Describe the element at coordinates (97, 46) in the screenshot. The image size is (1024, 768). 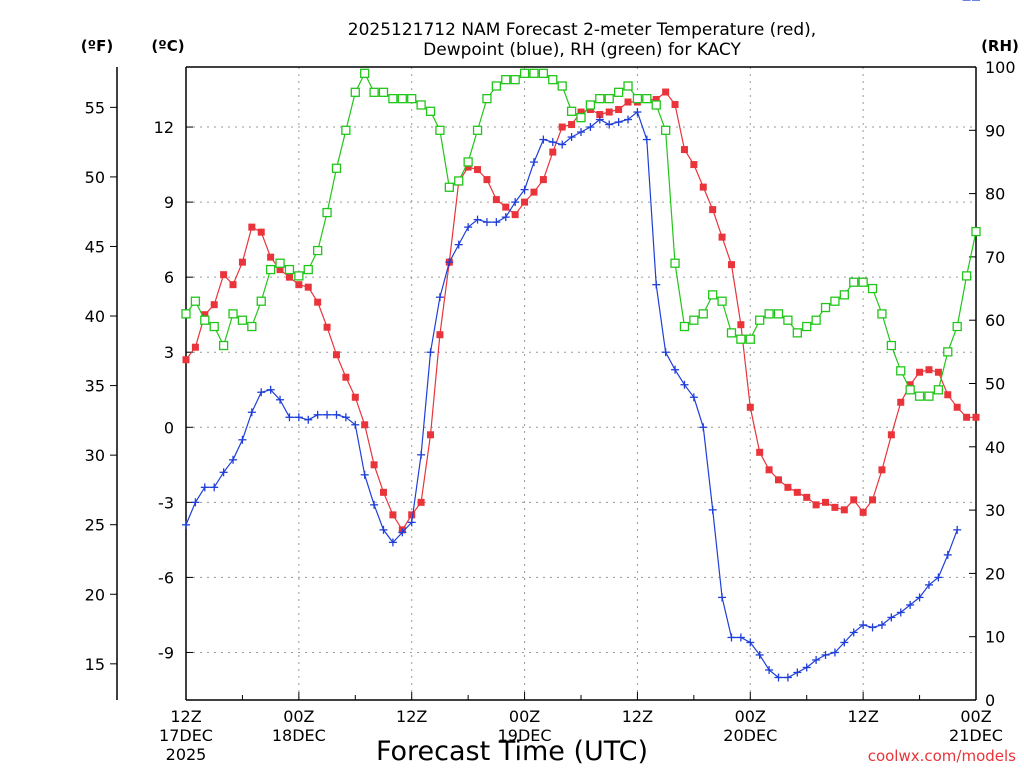
I see `fahrenheit-unit-label: (ºF)` at that location.